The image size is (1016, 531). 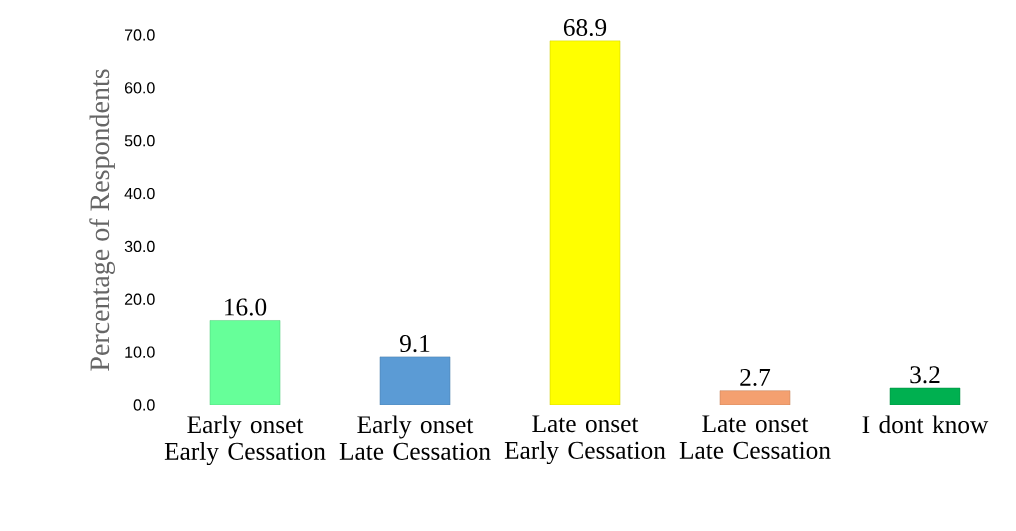 I want to click on y-tick-label: 30.0, so click(x=139, y=246).